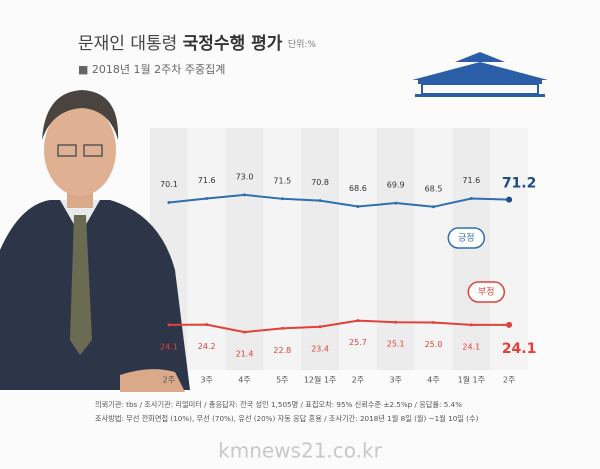 The width and height of the screenshot is (600, 469). What do you see at coordinates (127, 44) in the screenshot?
I see `title-prefix: 문재인 대통령` at bounding box center [127, 44].